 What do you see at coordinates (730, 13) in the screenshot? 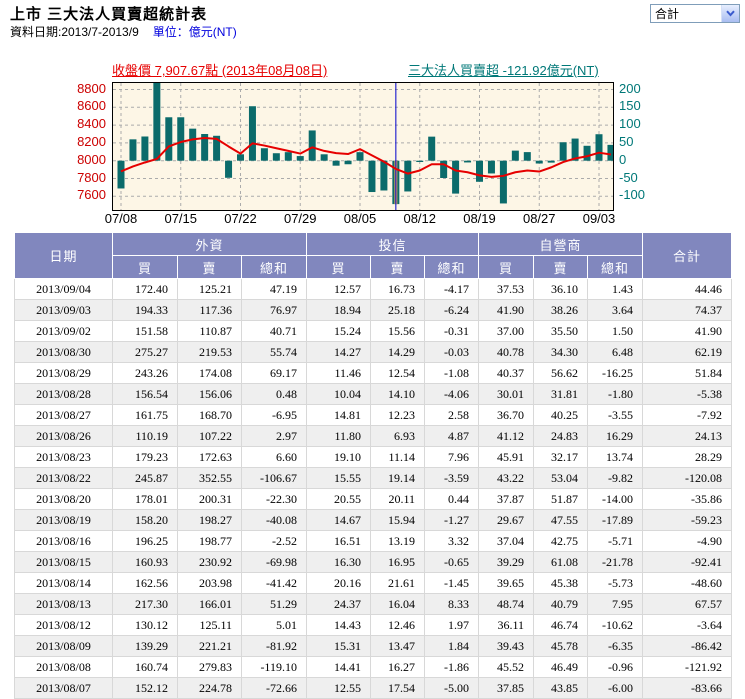
I see `chevron-down-icon` at bounding box center [730, 13].